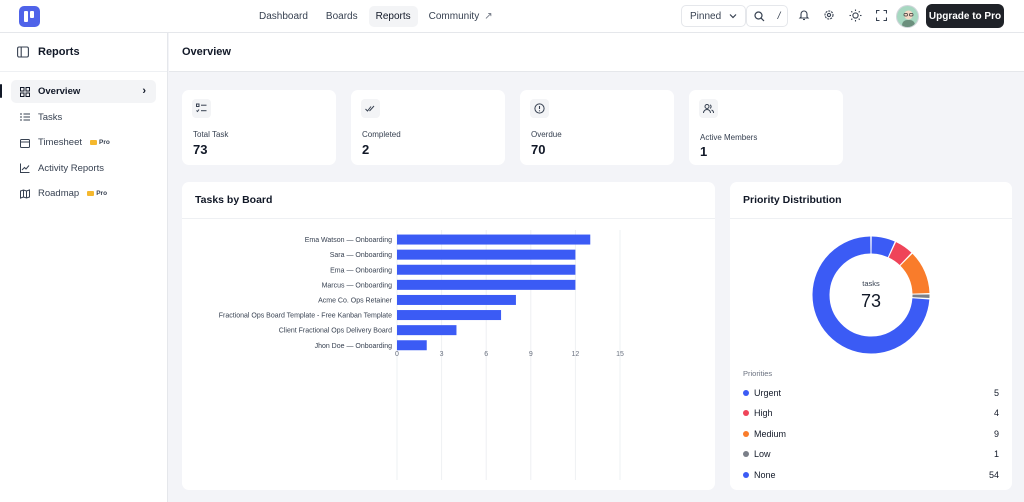  What do you see at coordinates (881, 15) in the screenshot?
I see `fullscreen-icon` at bounding box center [881, 15].